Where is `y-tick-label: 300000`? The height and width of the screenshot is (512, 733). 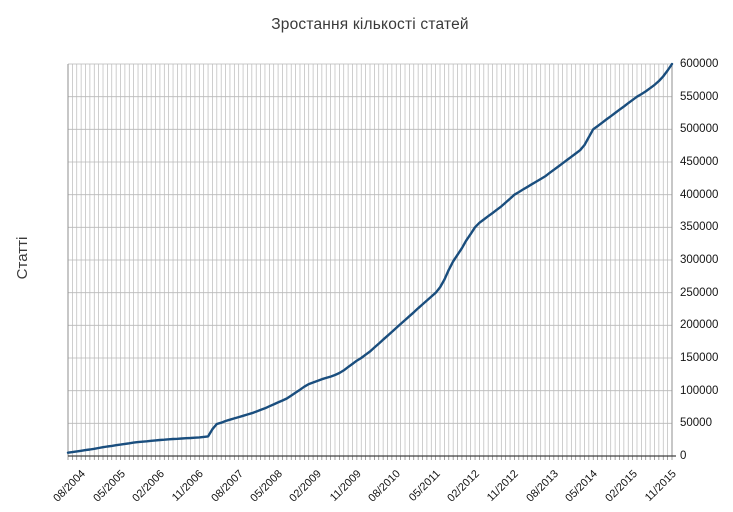
y-tick-label: 300000 is located at coordinates (699, 260).